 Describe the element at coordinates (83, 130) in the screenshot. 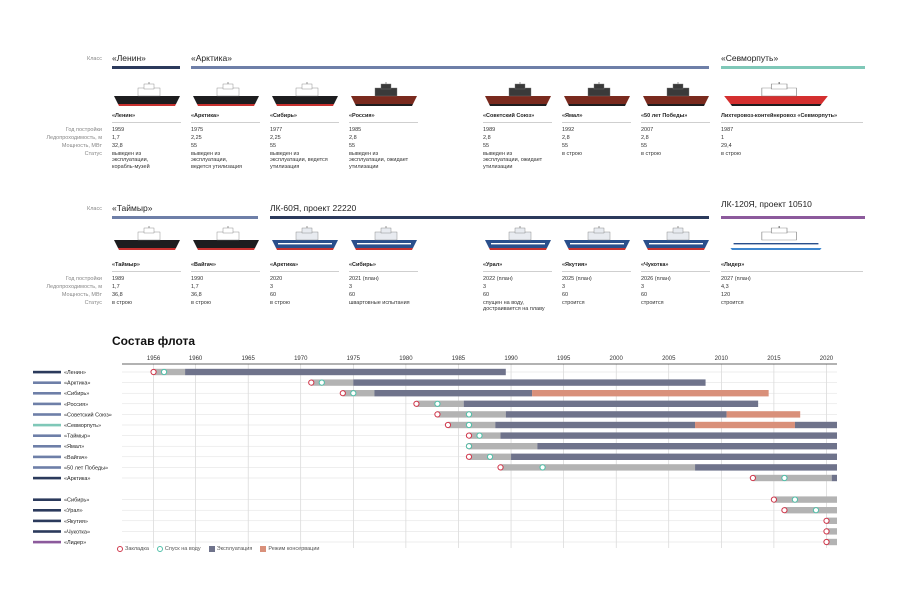

I see `row-label-year: Год постройки` at that location.